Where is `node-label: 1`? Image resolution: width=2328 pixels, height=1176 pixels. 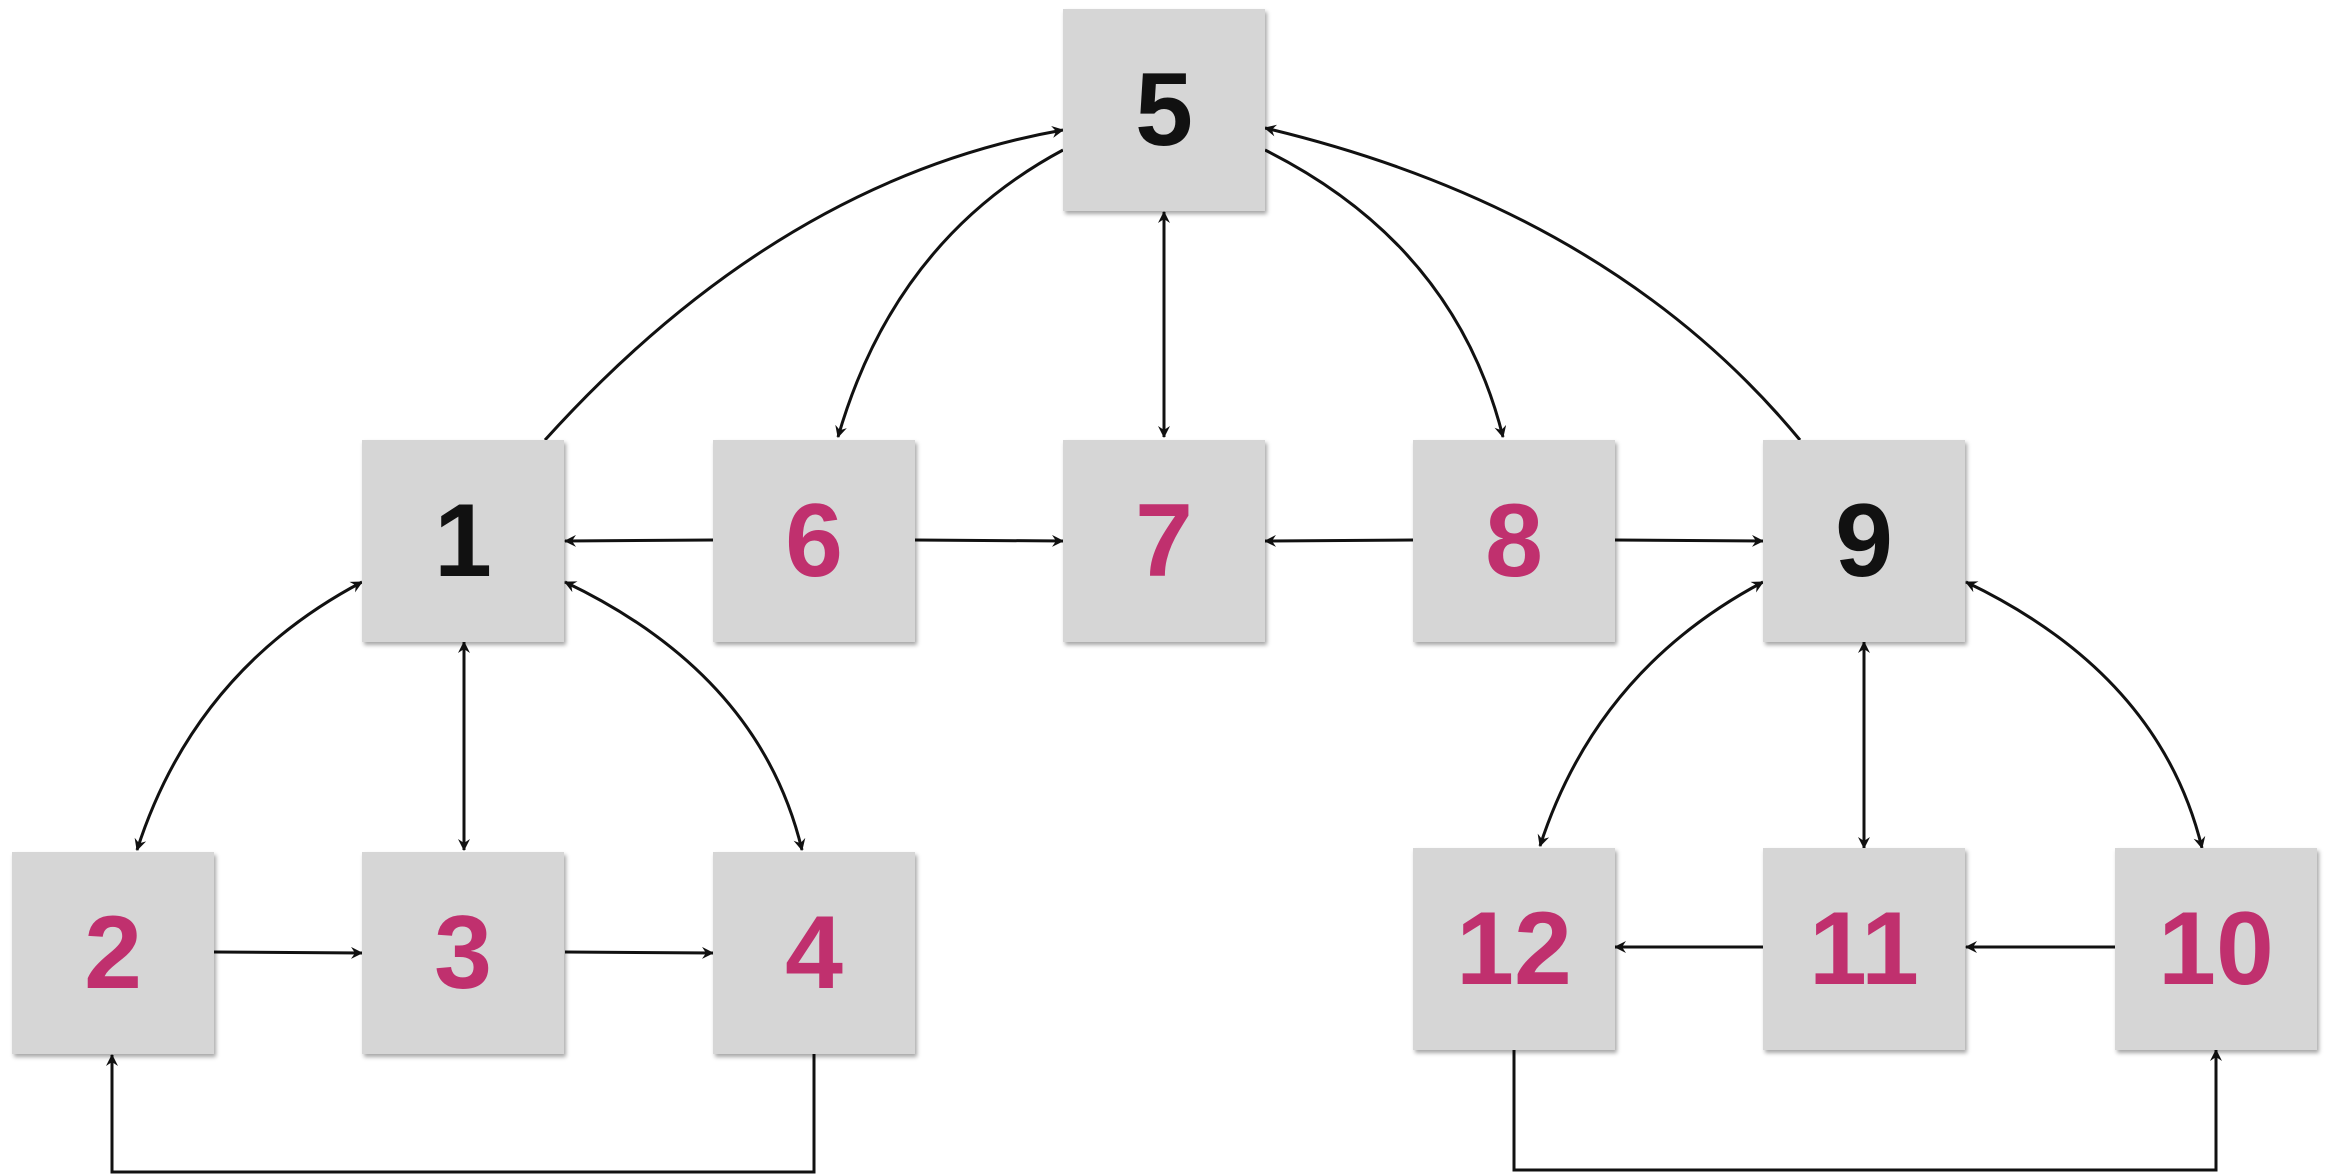 node-label: 1 is located at coordinates (463, 541).